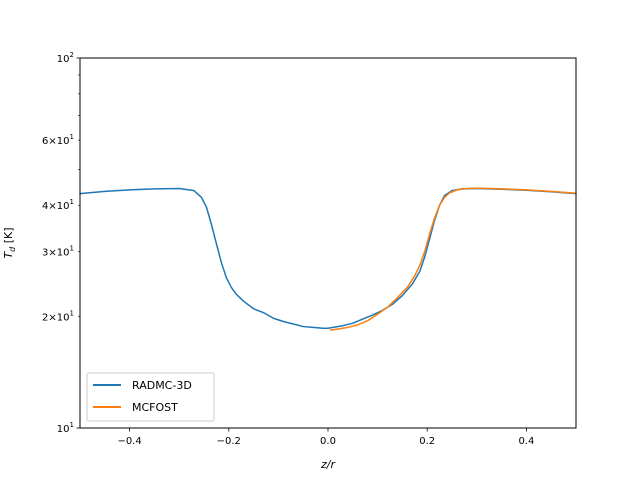 The height and width of the screenshot is (480, 640). Describe the element at coordinates (526, 441) in the screenshot. I see `x-tick-label: 0.4` at that location.